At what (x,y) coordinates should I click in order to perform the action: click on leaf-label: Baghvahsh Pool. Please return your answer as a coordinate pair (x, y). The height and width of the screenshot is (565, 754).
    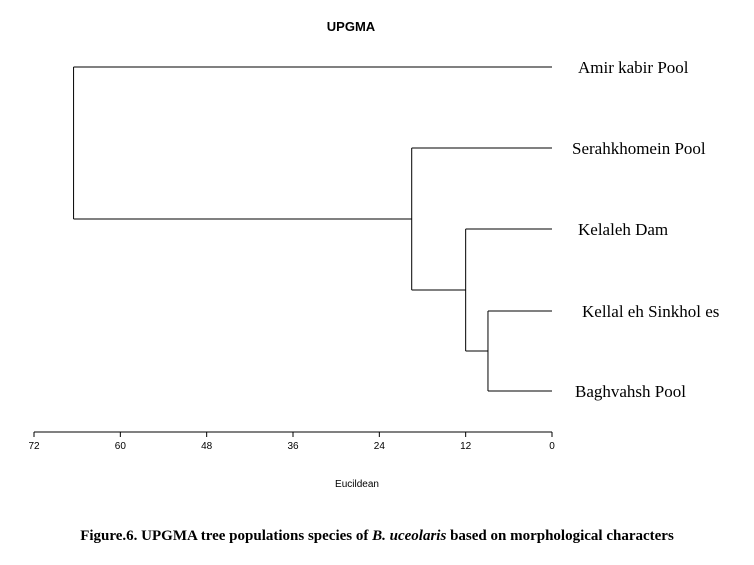
    Looking at the image, I should click on (630, 391).